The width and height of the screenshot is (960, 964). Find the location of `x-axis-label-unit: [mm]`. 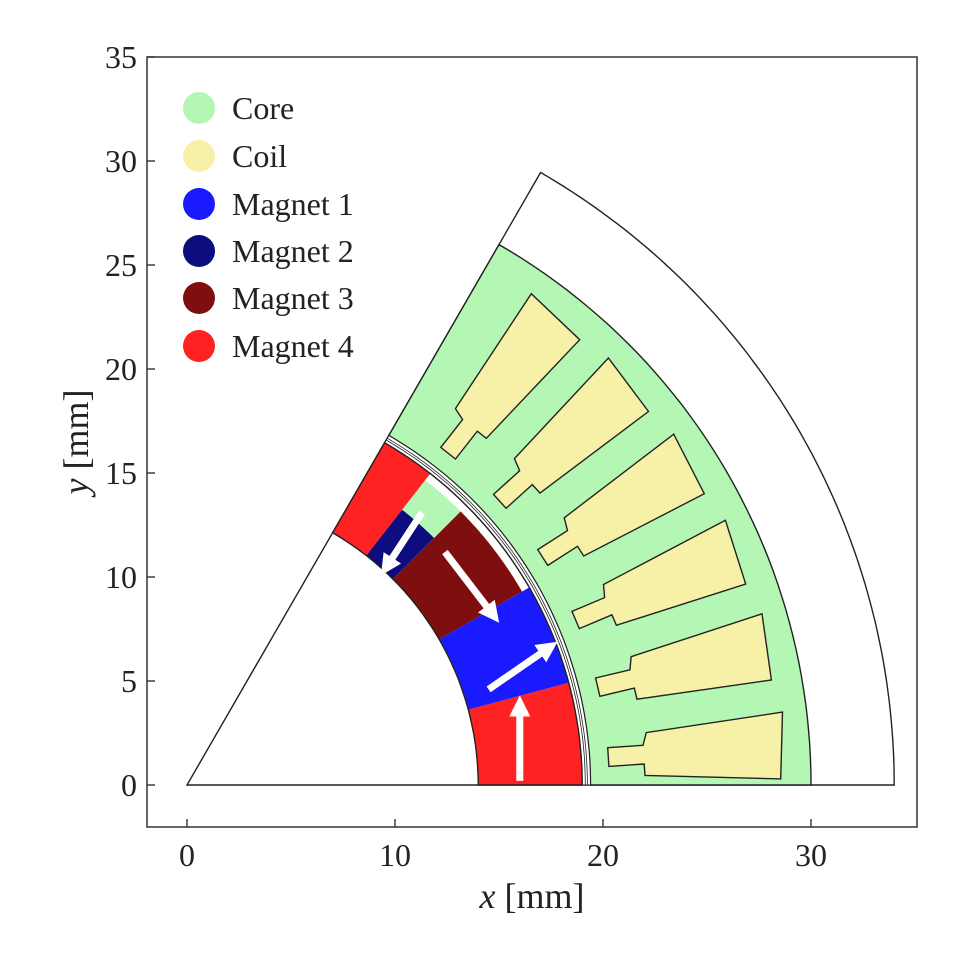

x-axis-label-unit: [mm] is located at coordinates (540, 896).